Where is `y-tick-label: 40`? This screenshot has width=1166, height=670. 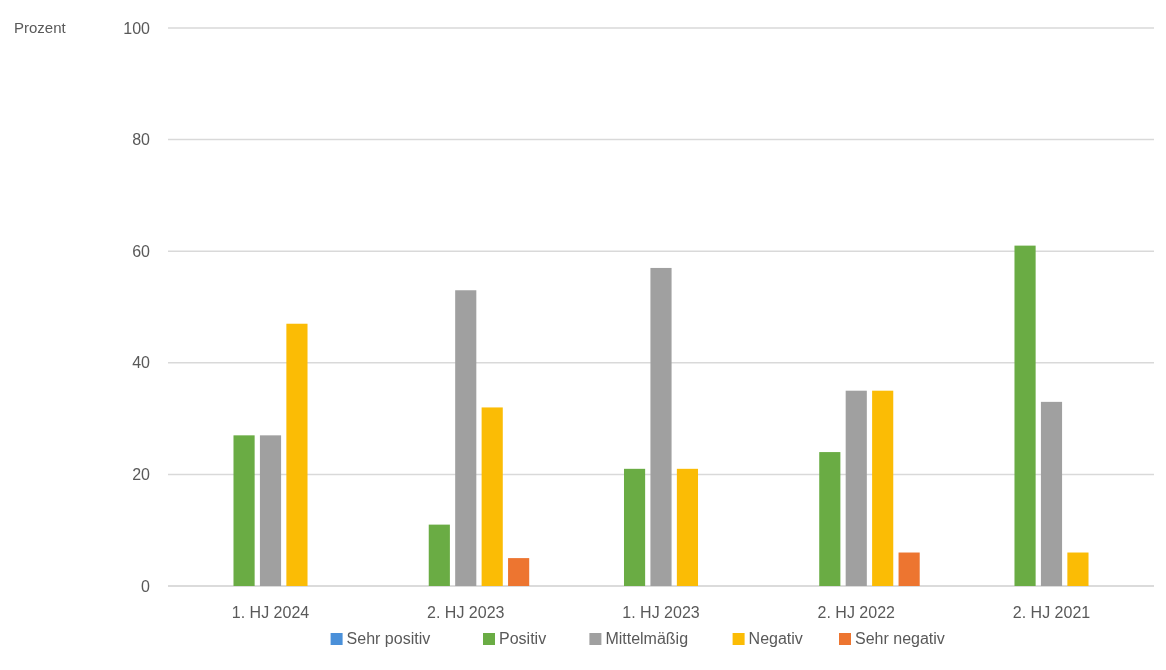 y-tick-label: 40 is located at coordinates (141, 363).